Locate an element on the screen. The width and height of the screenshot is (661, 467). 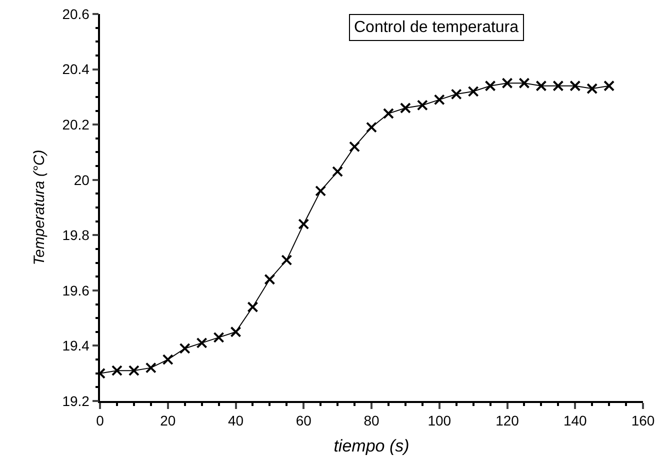
x-tick-label: 160 is located at coordinates (643, 420).